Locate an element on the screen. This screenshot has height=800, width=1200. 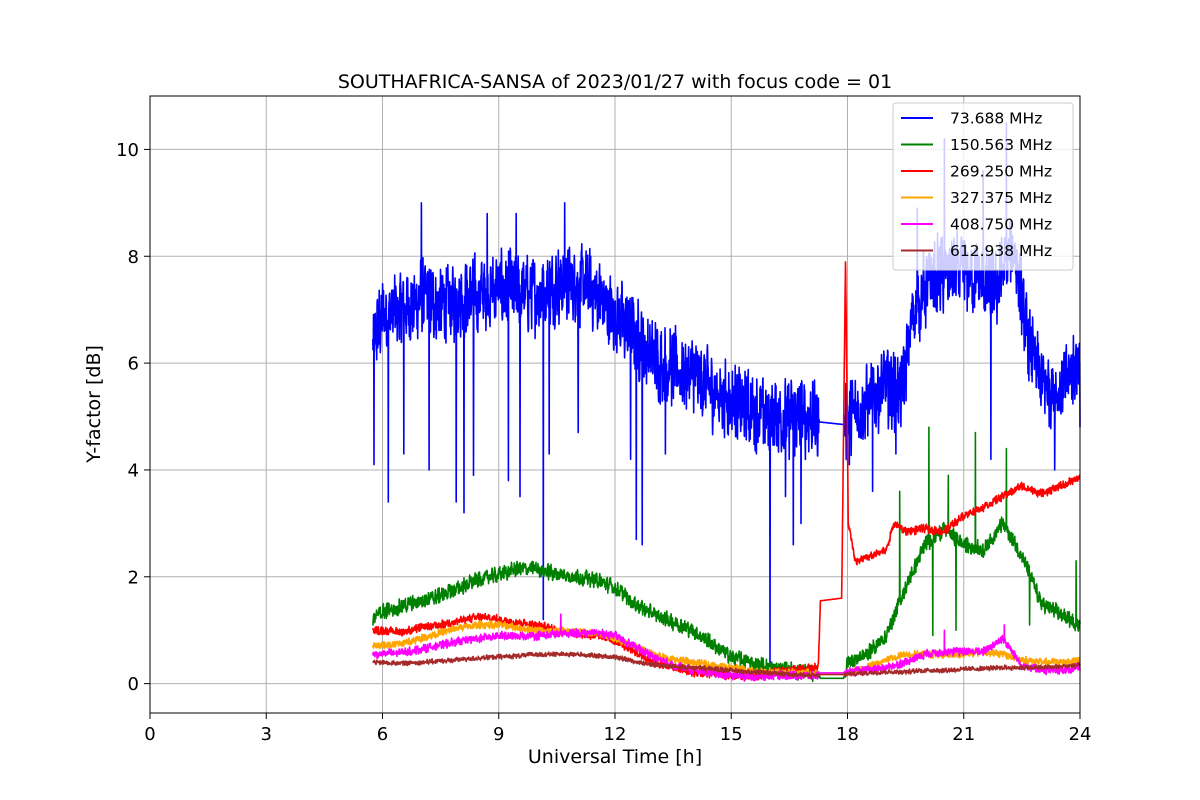
x-tick-label: 21 is located at coordinates (963, 734).